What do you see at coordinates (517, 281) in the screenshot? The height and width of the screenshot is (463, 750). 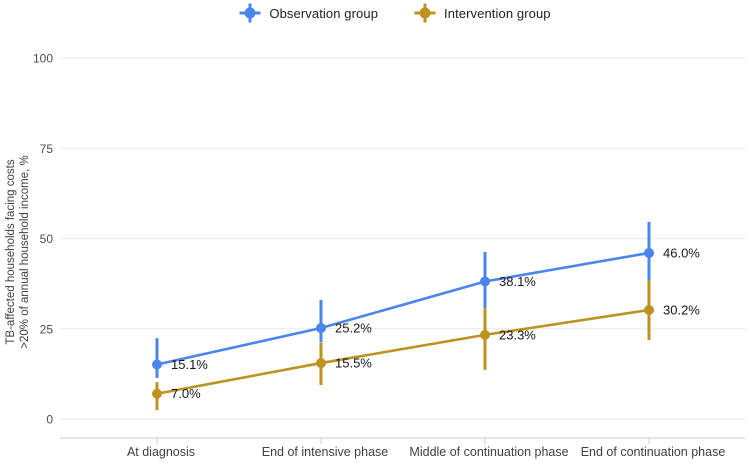 I see `point-label-observation: 38.1%` at bounding box center [517, 281].